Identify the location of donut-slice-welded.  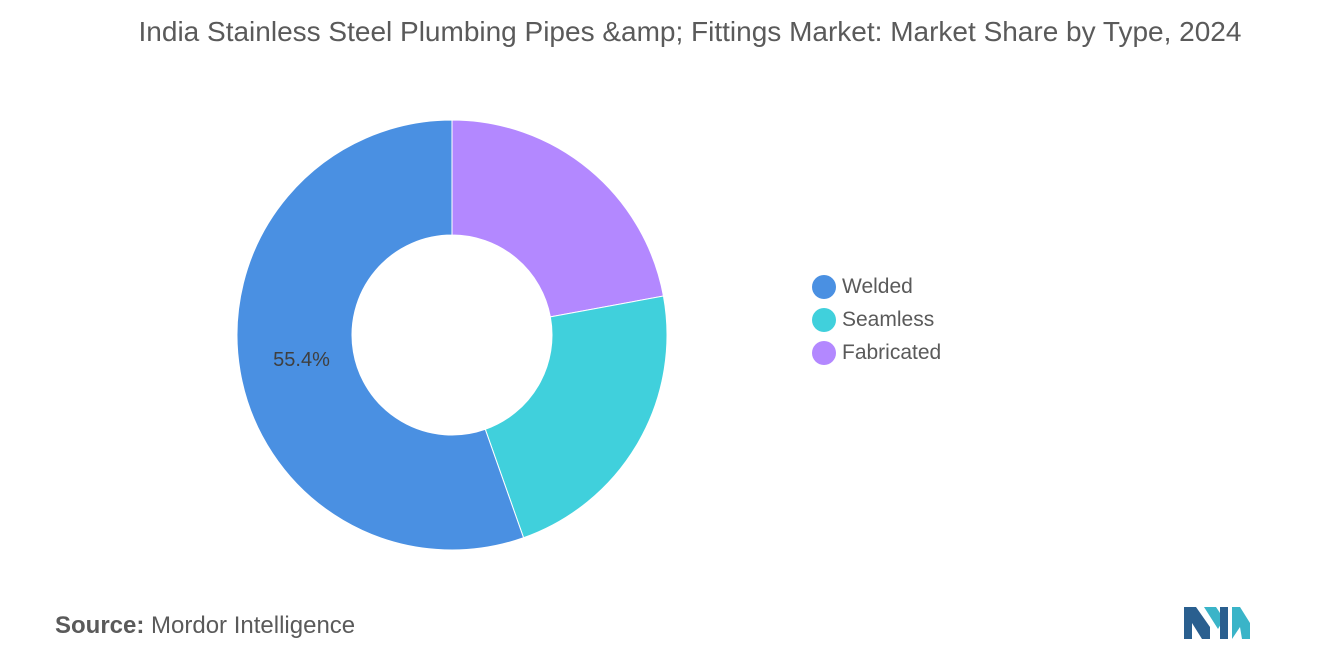
(380, 335).